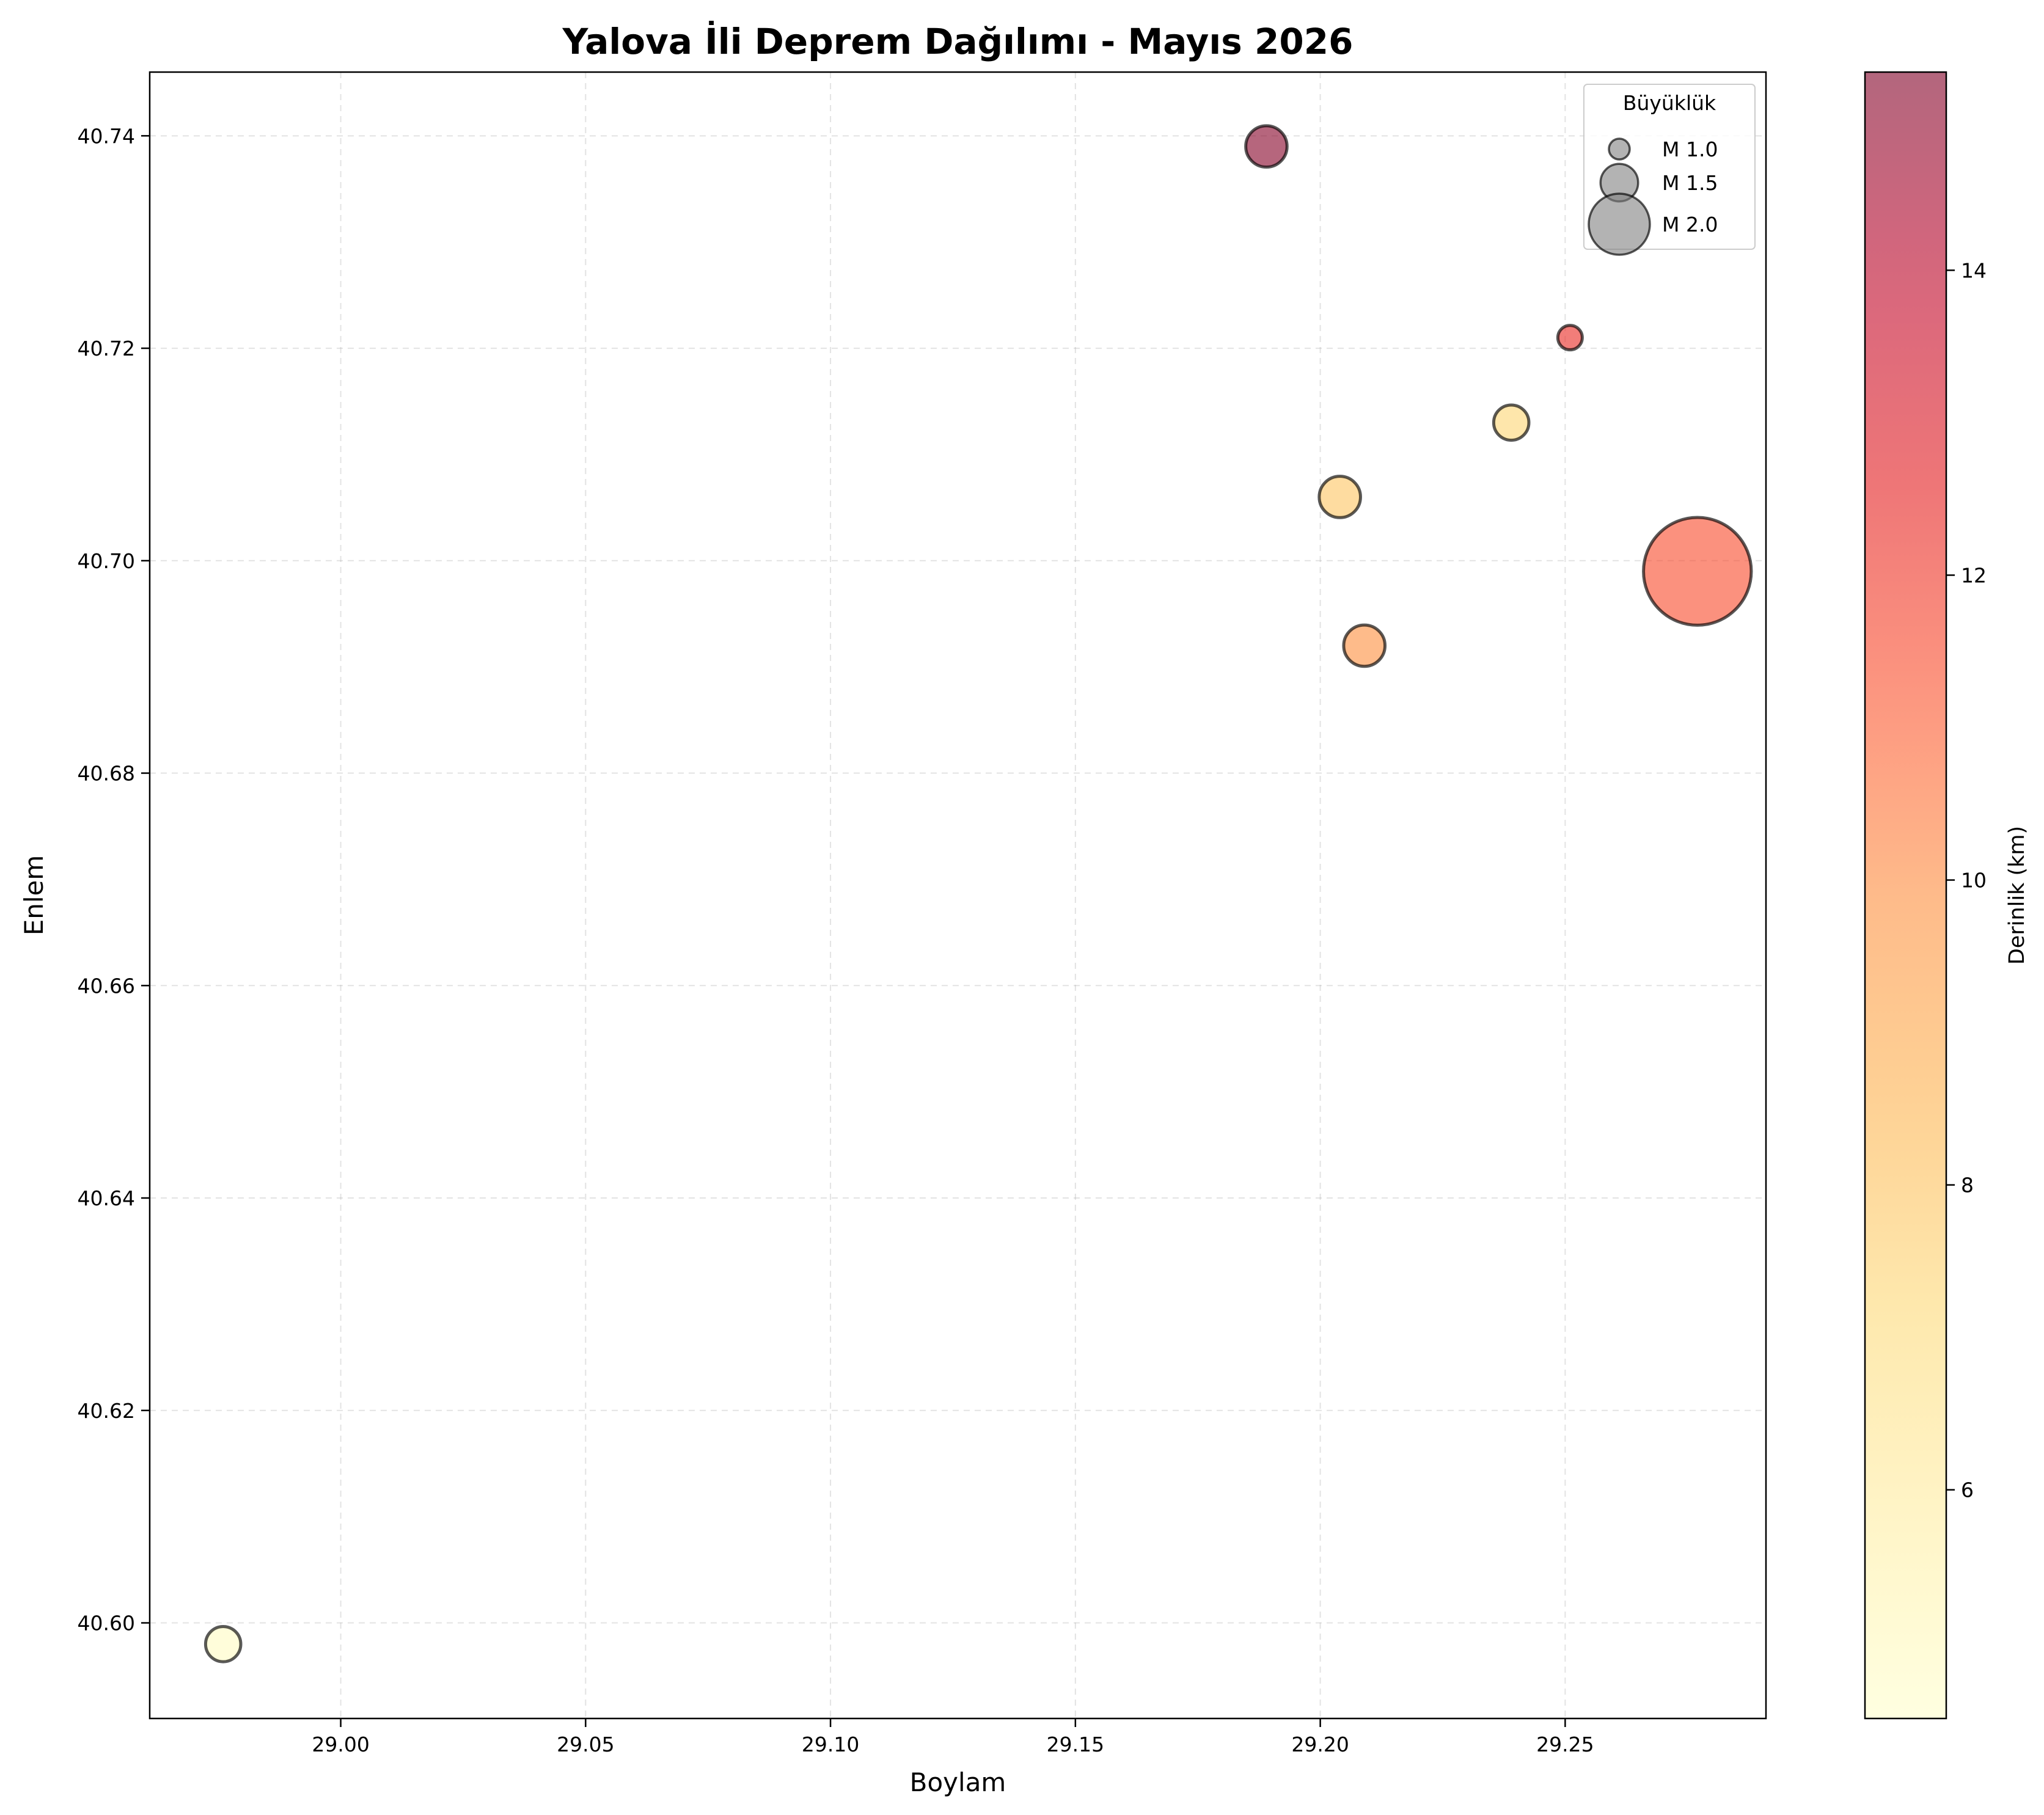 This screenshot has height=1815, width=2044. Describe the element at coordinates (340, 1744) in the screenshot. I see `x-tick-label: 29.00` at that location.